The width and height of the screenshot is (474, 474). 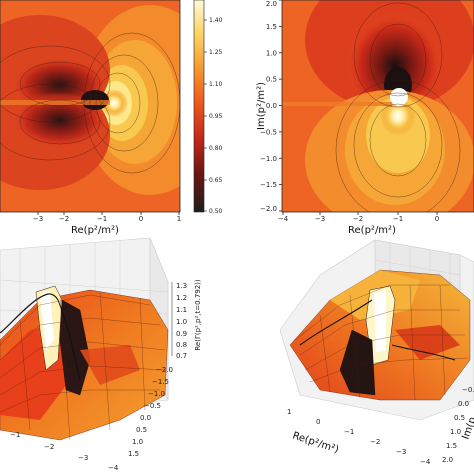 I want to click on tr-ytick: 1.0, so click(x=271, y=53).